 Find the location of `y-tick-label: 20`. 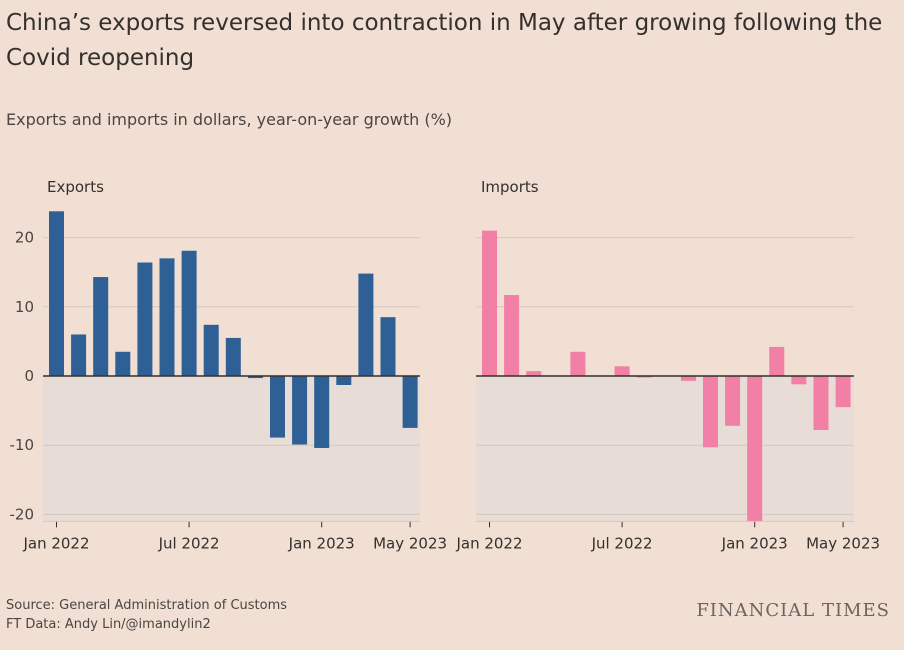

y-tick-label: 20 is located at coordinates (24, 238).